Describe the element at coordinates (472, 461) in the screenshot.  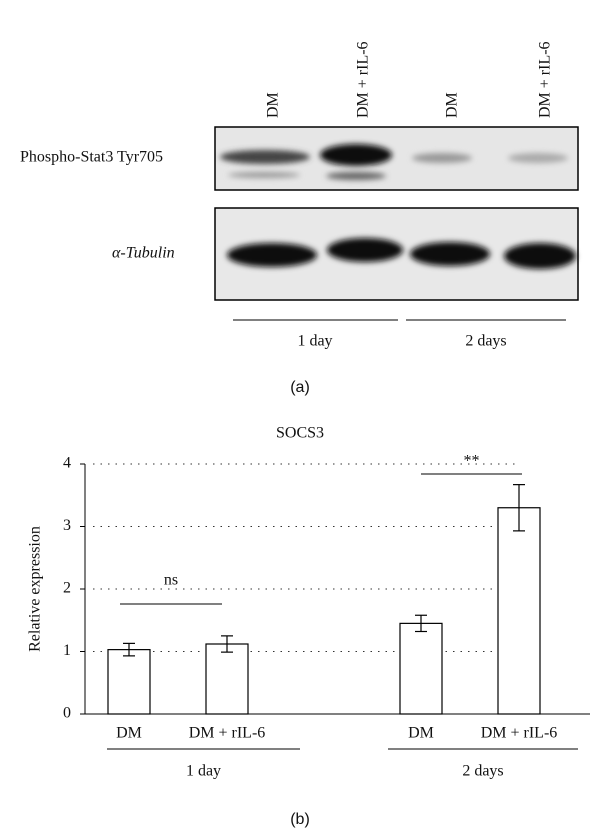
I see `annotation: **` at that location.